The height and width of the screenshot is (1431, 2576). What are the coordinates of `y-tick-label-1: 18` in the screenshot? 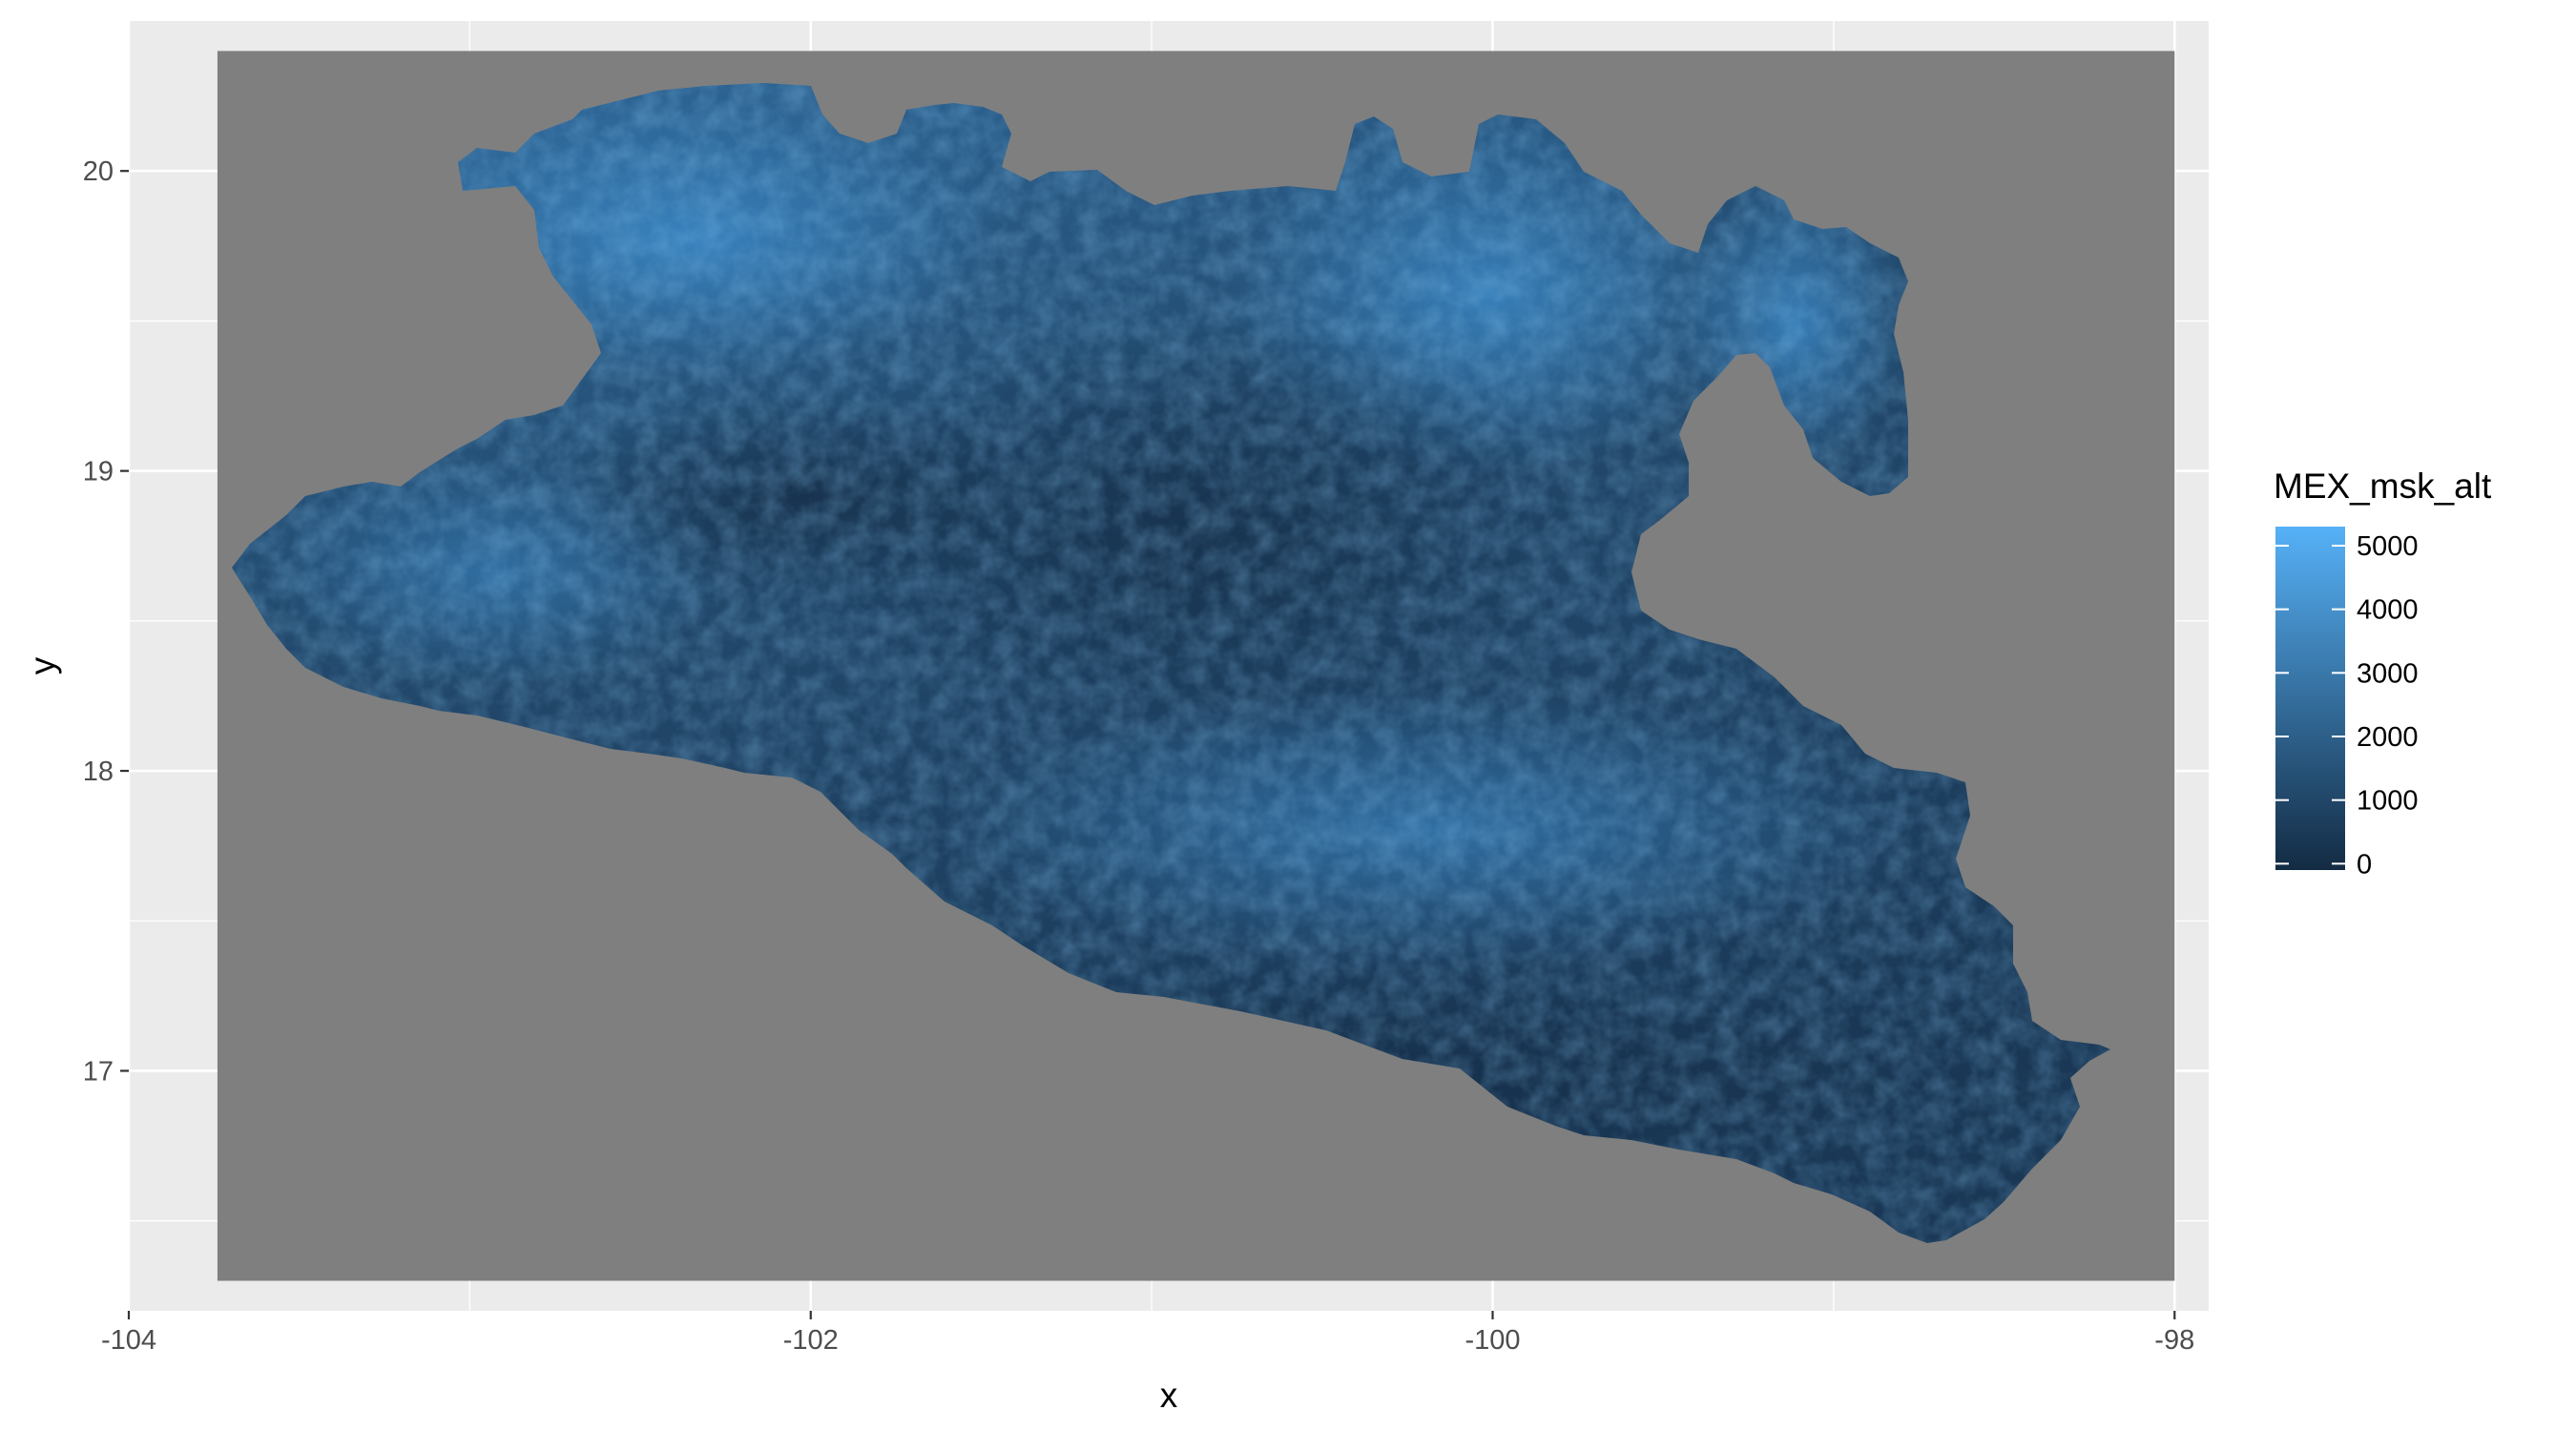 It's located at (98, 772).